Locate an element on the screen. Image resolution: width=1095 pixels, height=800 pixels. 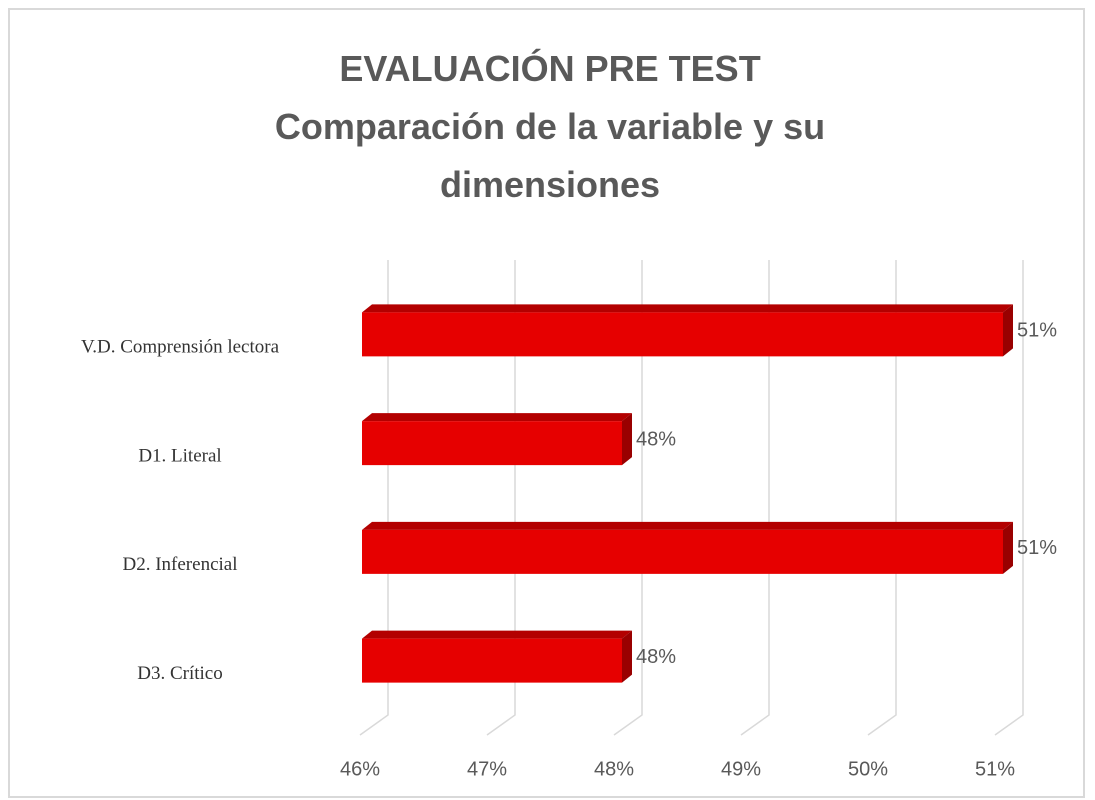
category-label: V.D. Comprensión lectora is located at coordinates (180, 347).